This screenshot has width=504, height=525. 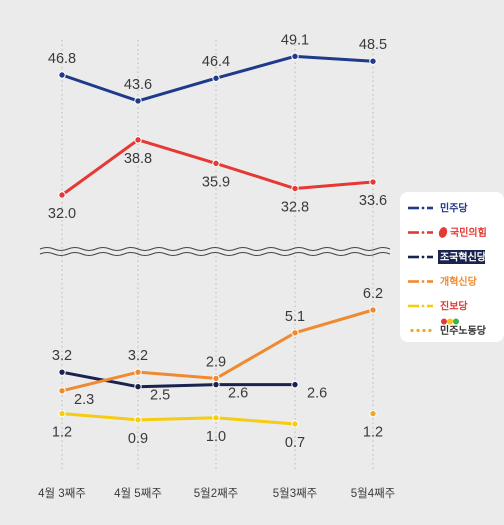 What do you see at coordinates (452, 267) in the screenshot?
I see `legend-box` at bounding box center [452, 267].